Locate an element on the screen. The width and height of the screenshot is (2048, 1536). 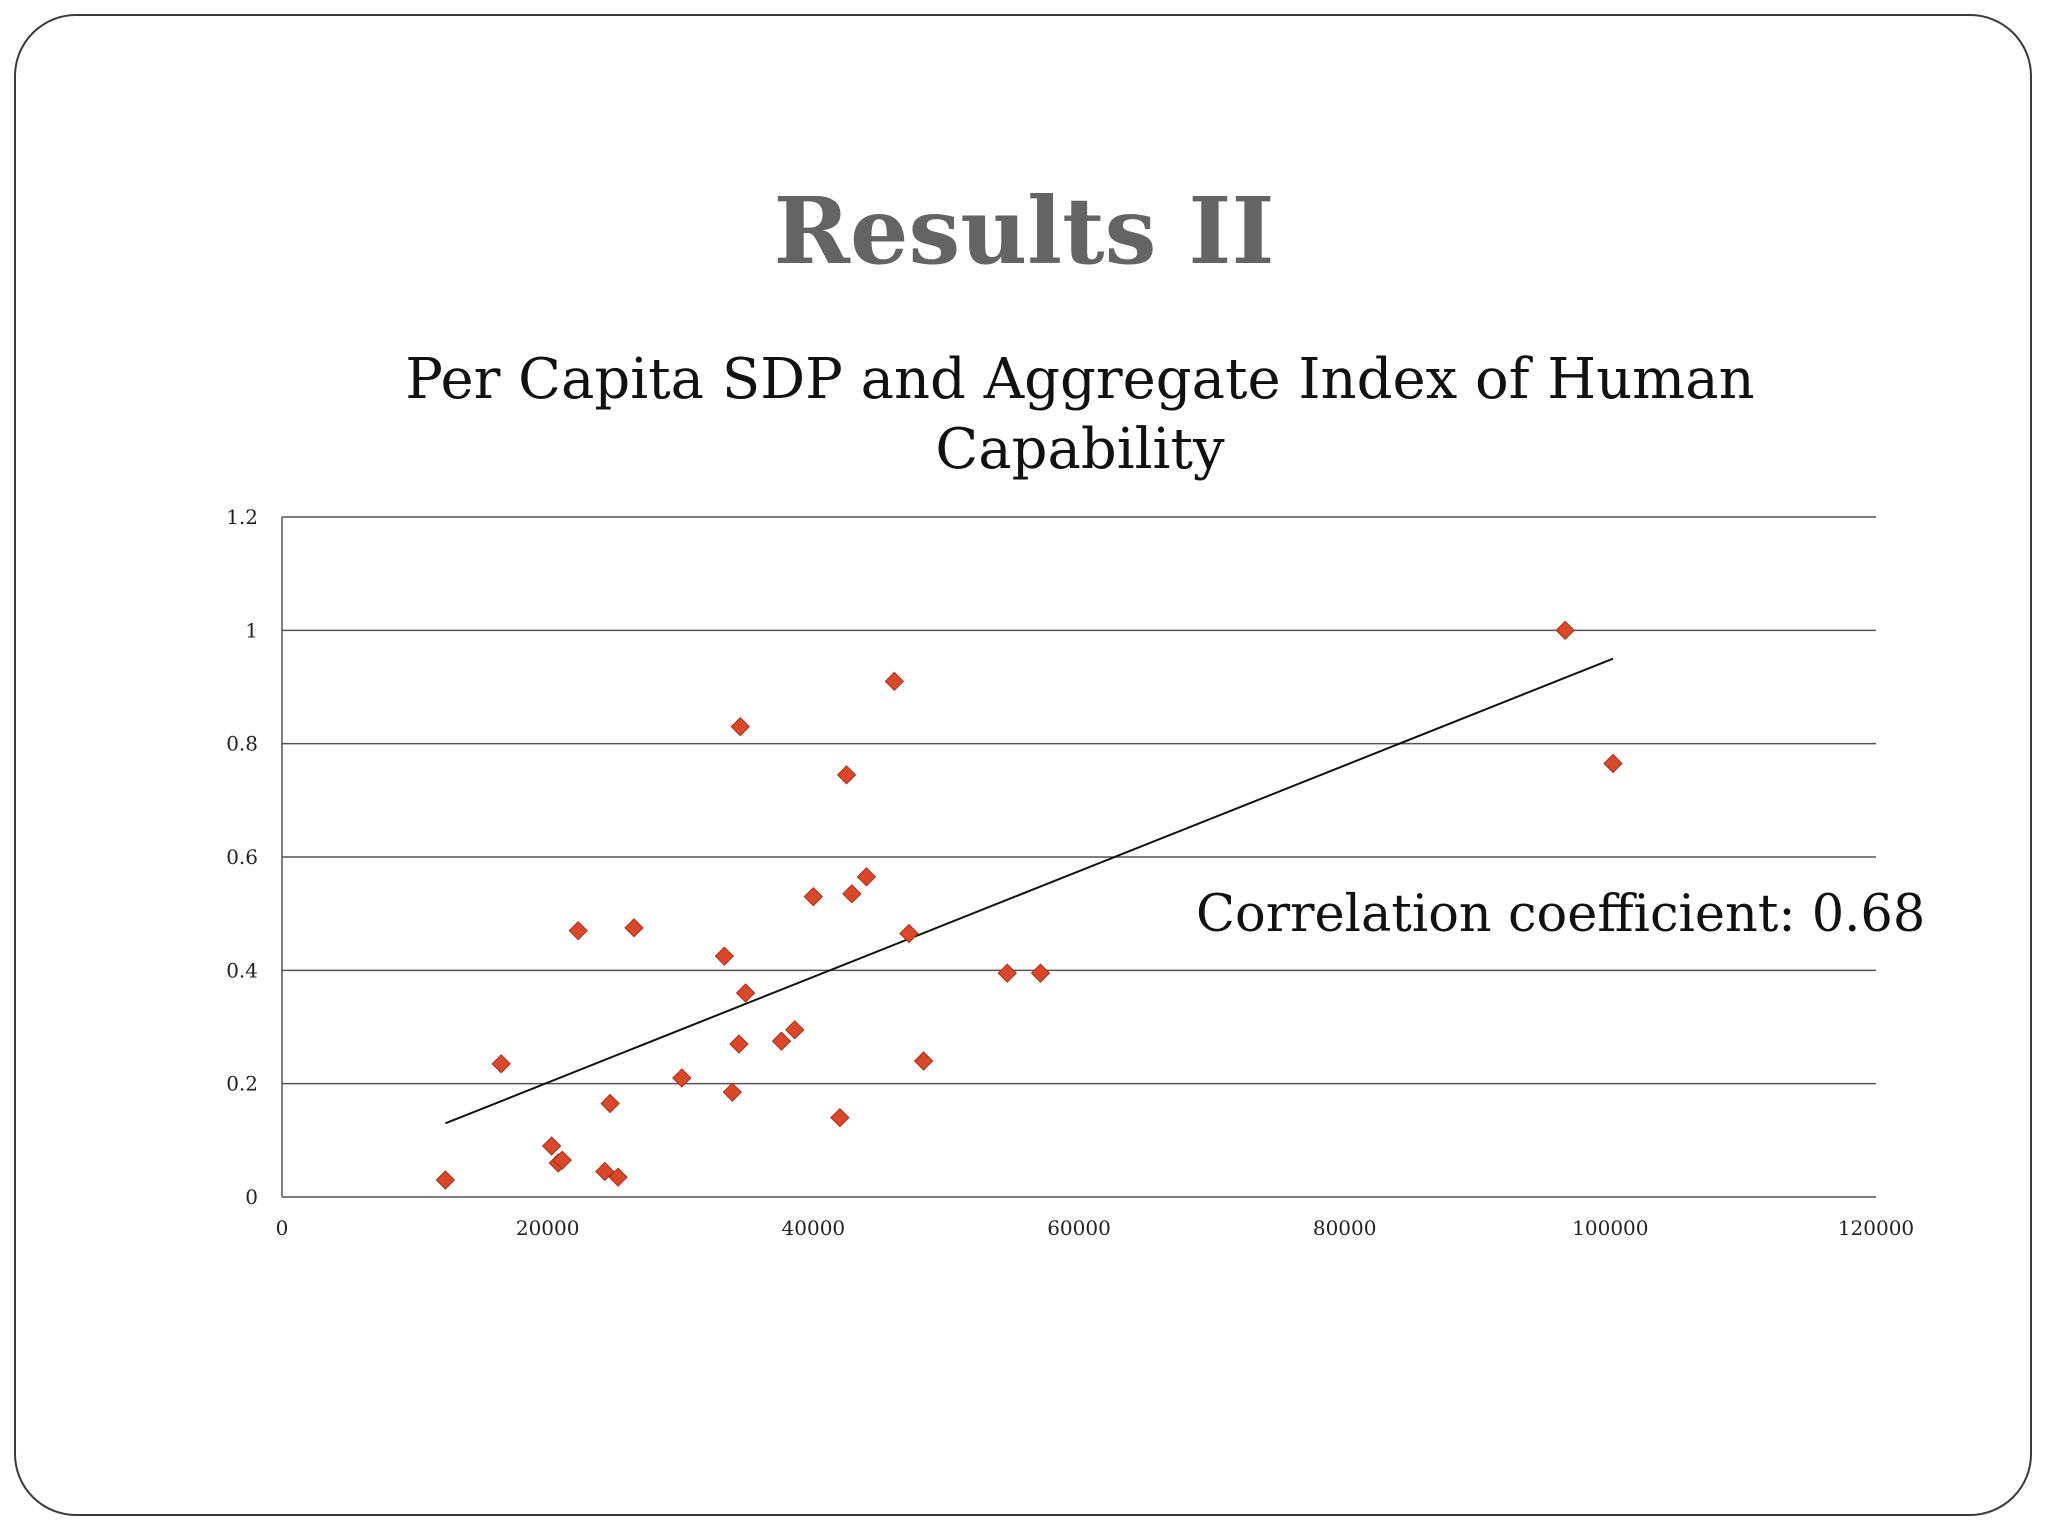
y-tick-labels: 0 0.2 0.4 0.6 0.8 1 1.2 is located at coordinates (242, 857).